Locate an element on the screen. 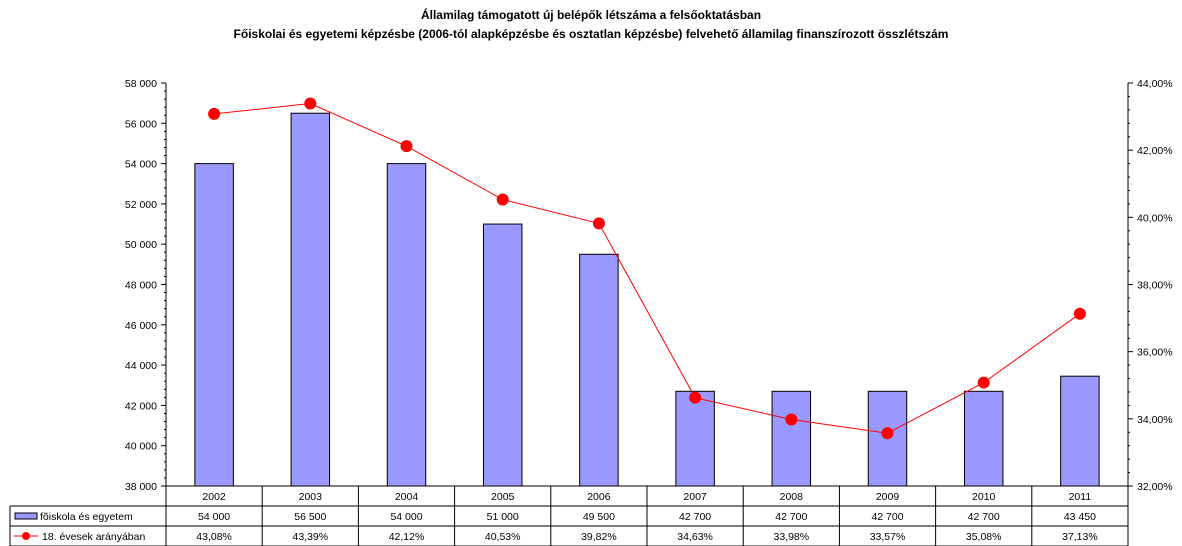 This screenshot has height=546, width=1182. bar-2011 is located at coordinates (1080, 431).